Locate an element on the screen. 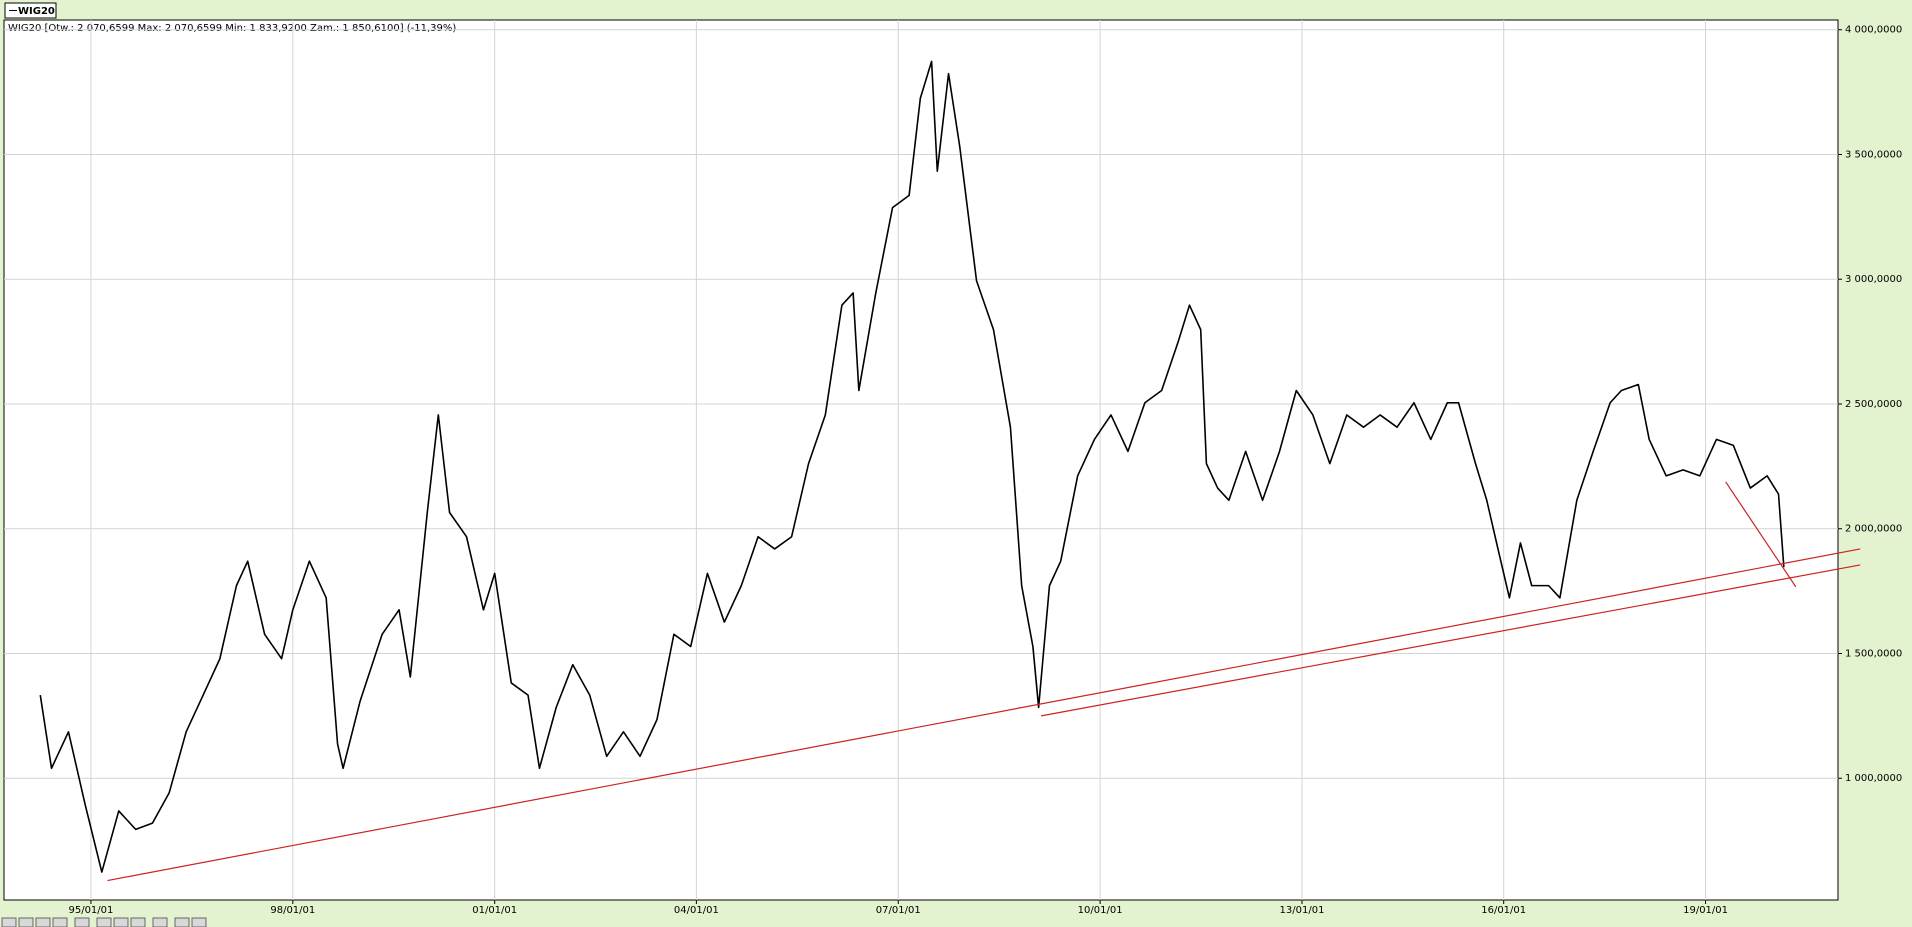 This screenshot has height=927, width=1912. y-tick-label: 4 000,0000 is located at coordinates (1873, 30).